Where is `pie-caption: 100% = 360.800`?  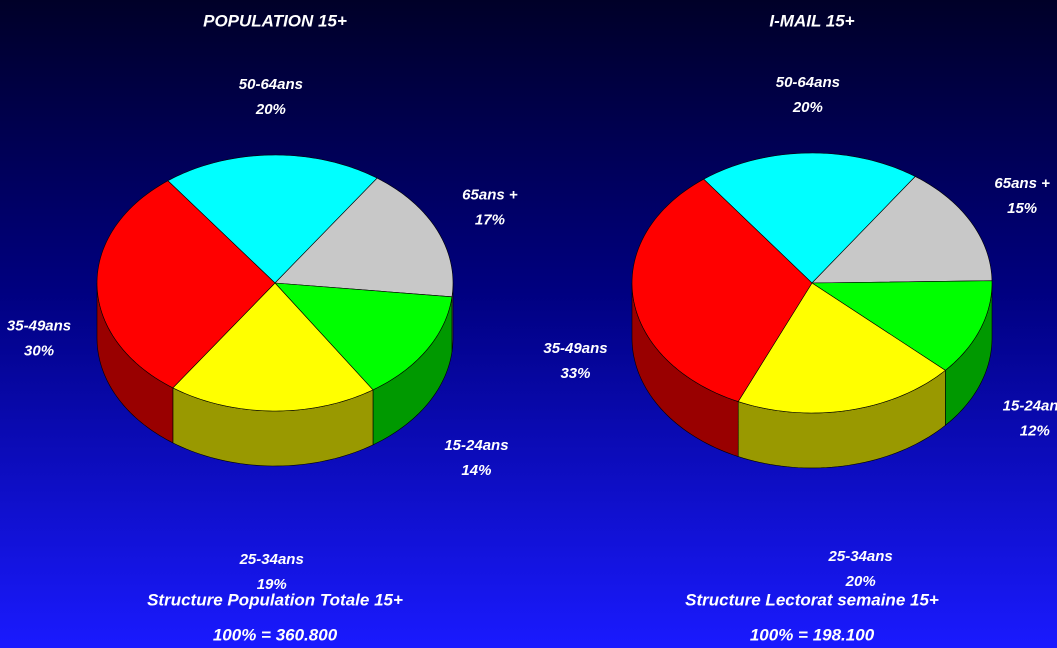 pie-caption: 100% = 360.800 is located at coordinates (275, 634).